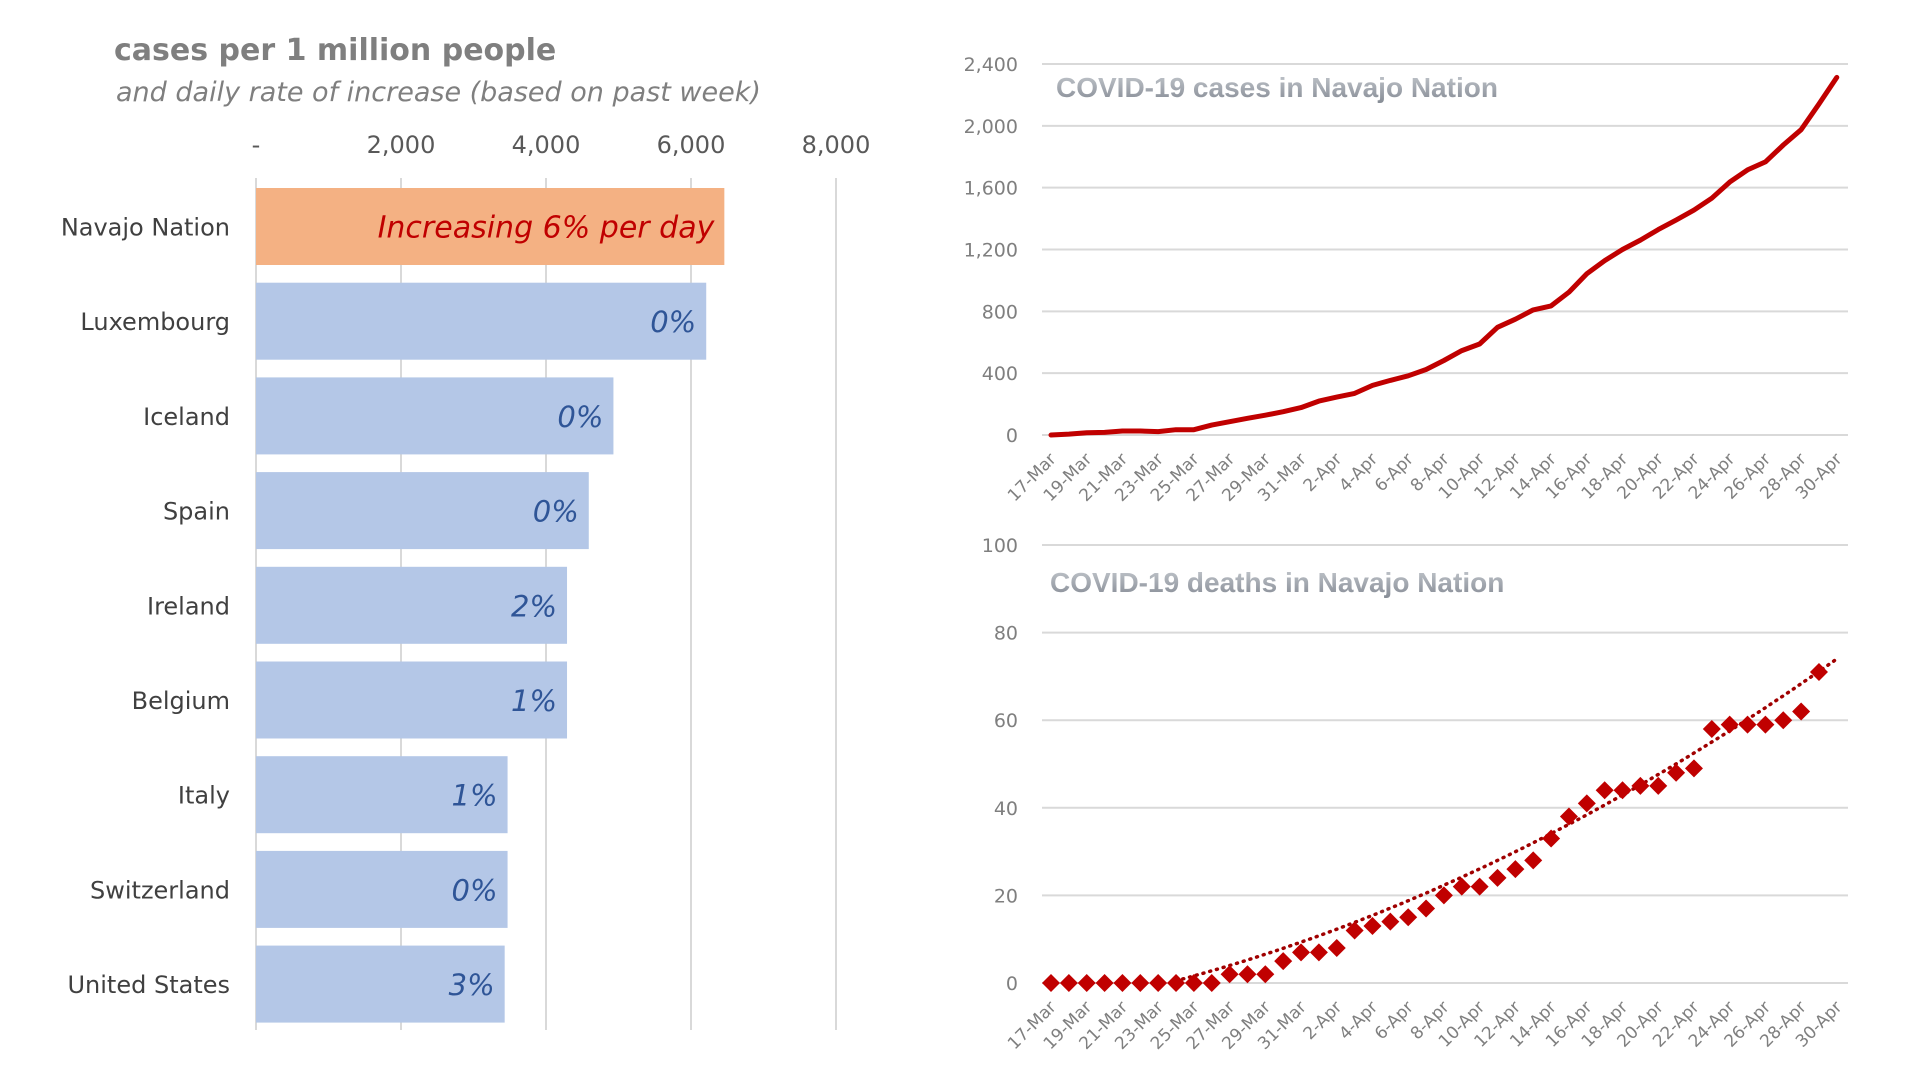  What do you see at coordinates (481, 321) in the screenshot?
I see `bar-luxembourg` at bounding box center [481, 321].